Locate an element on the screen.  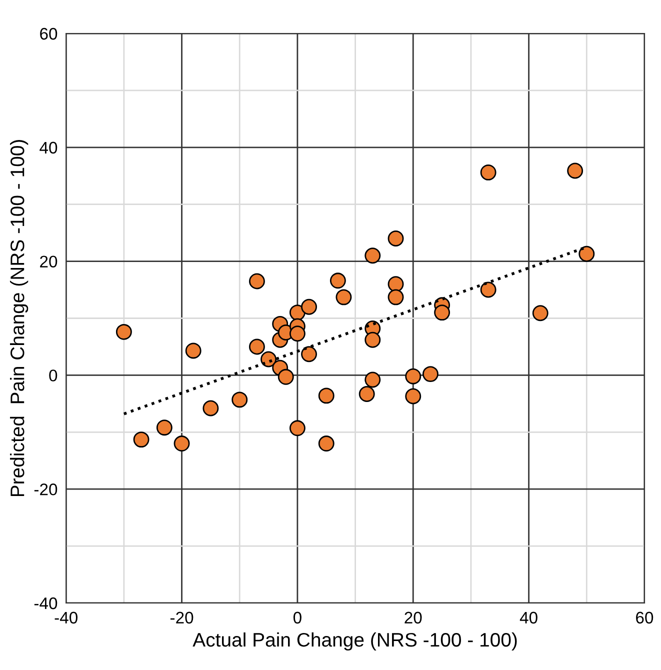
x-tick-label: -40 is located at coordinates (66, 618).